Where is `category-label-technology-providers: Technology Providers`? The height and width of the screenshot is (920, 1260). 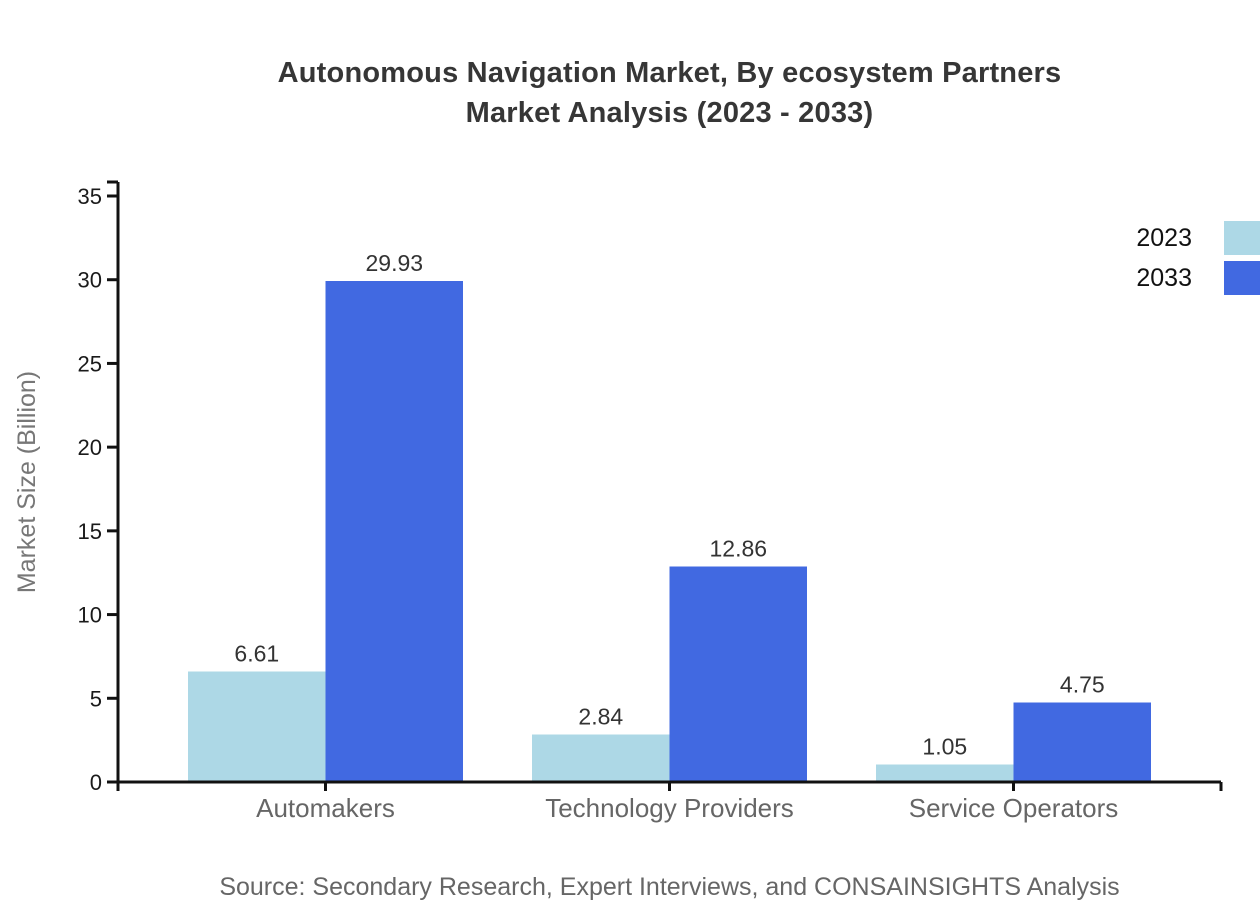 category-label-technology-providers: Technology Providers is located at coordinates (669, 808).